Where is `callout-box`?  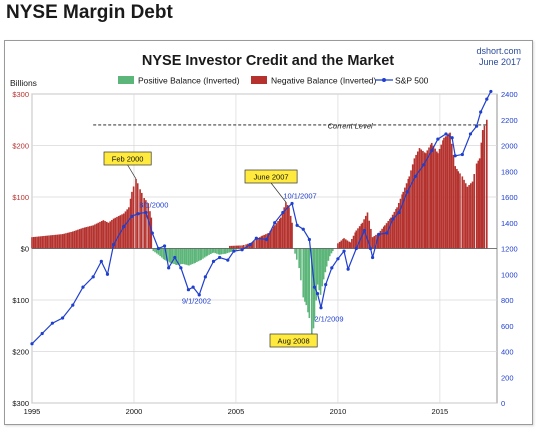
callout-box is located at coordinates (127, 158).